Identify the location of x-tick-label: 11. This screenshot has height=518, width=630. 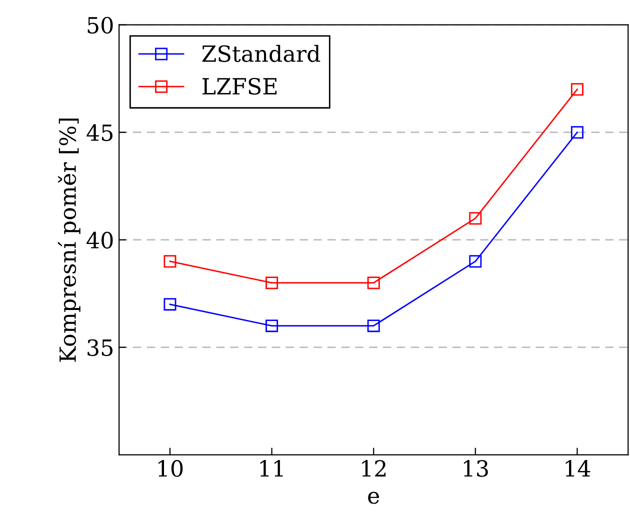
(271, 468).